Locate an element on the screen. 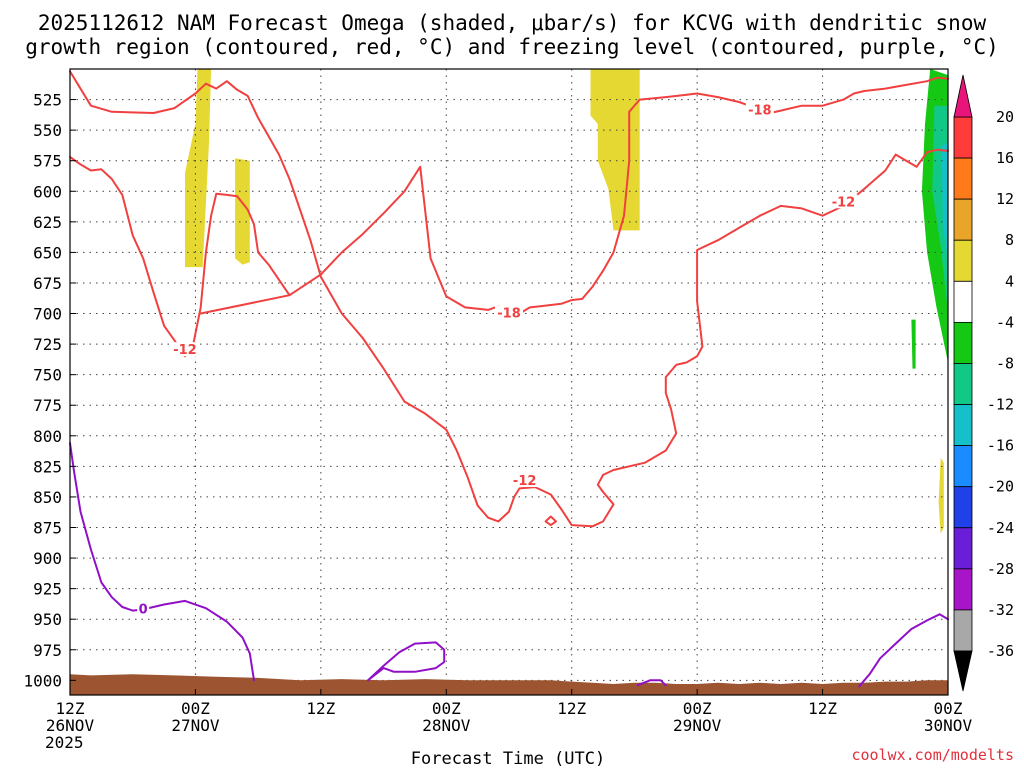  colorbar-label: -28 is located at coordinates (1000, 569).